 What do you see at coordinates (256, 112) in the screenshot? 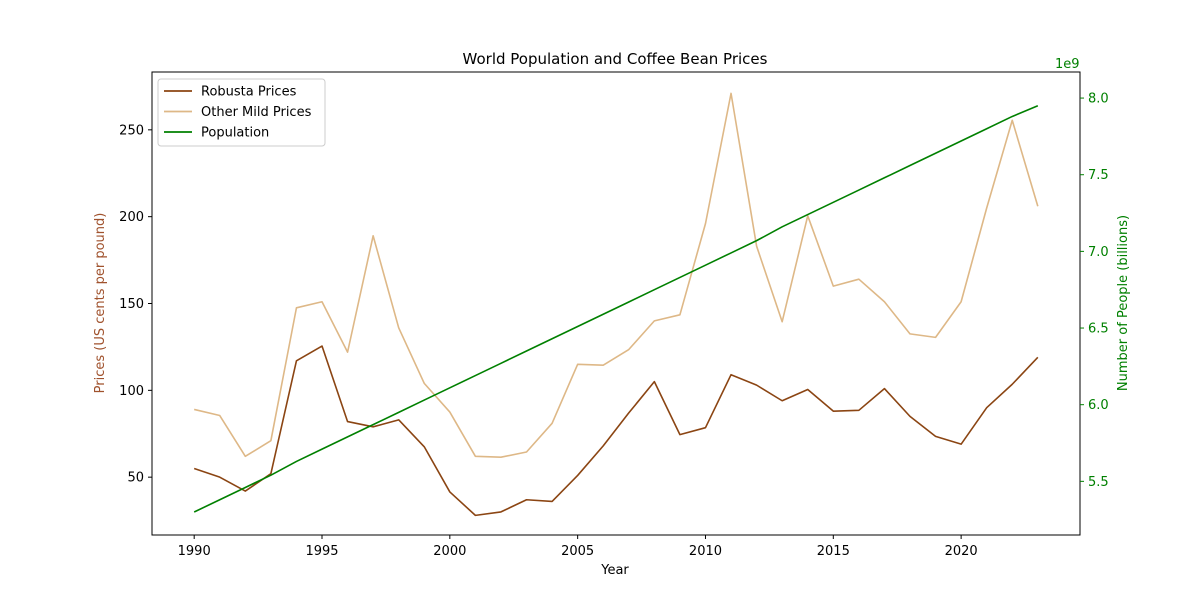
I see `legend-label-other-mild-prices: Other Mild Prices` at bounding box center [256, 112].